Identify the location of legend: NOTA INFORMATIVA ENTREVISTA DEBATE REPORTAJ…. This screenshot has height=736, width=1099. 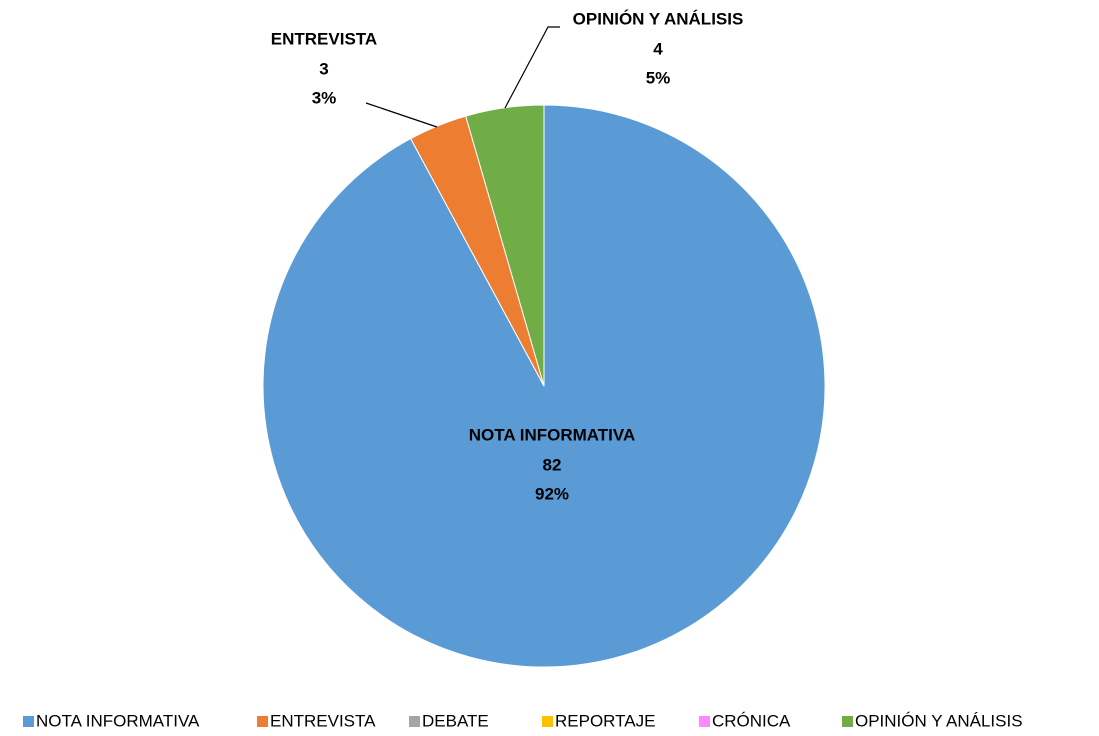
(523, 720).